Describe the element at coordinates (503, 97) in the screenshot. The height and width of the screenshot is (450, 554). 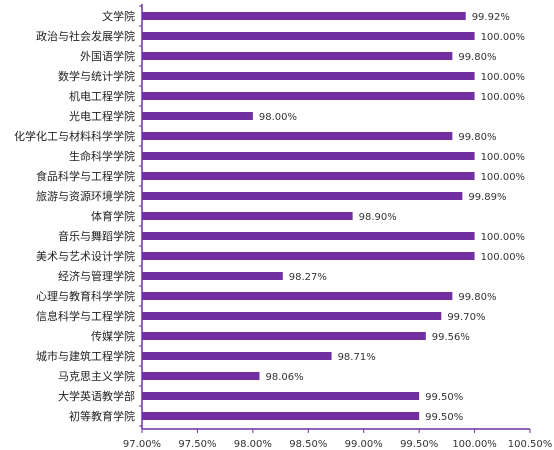
I see `value-label-4: 100.00%` at that location.